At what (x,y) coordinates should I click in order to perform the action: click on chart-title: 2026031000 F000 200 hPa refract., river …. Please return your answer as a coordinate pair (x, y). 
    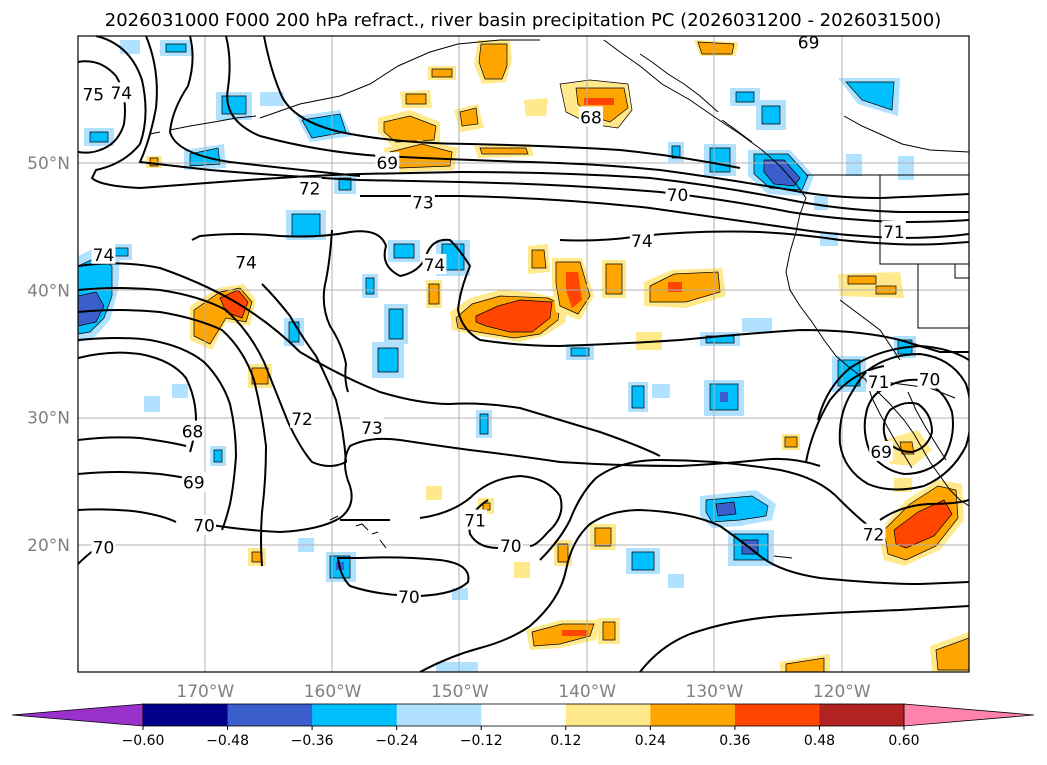
    Looking at the image, I should click on (523, 20).